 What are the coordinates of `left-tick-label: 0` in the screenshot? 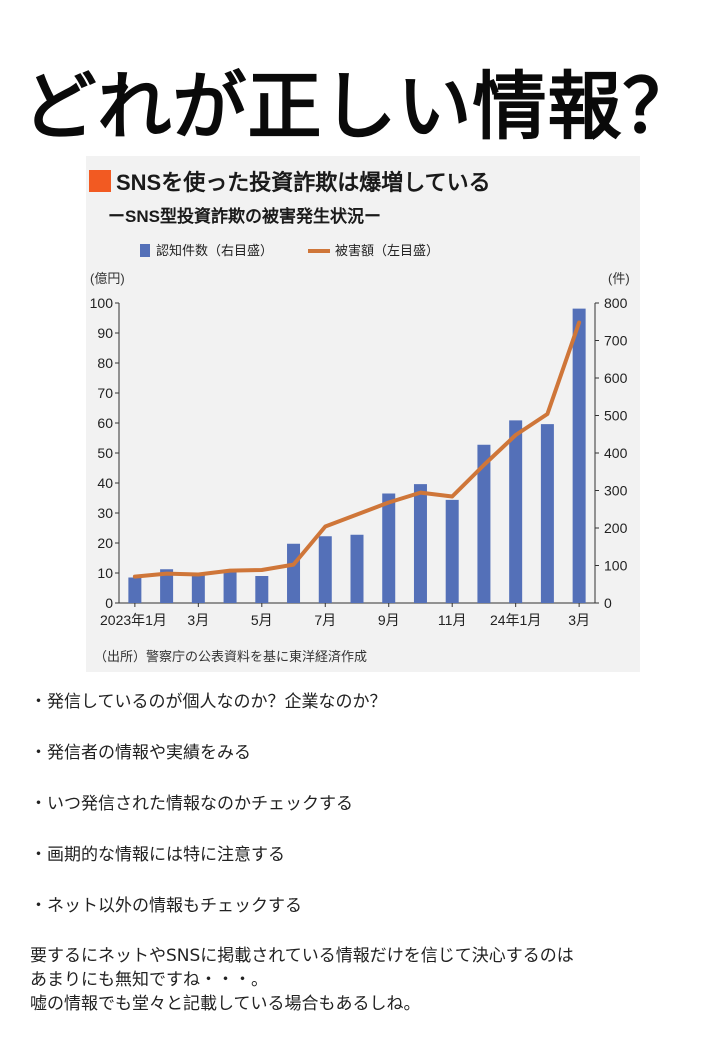 It's located at (109, 603).